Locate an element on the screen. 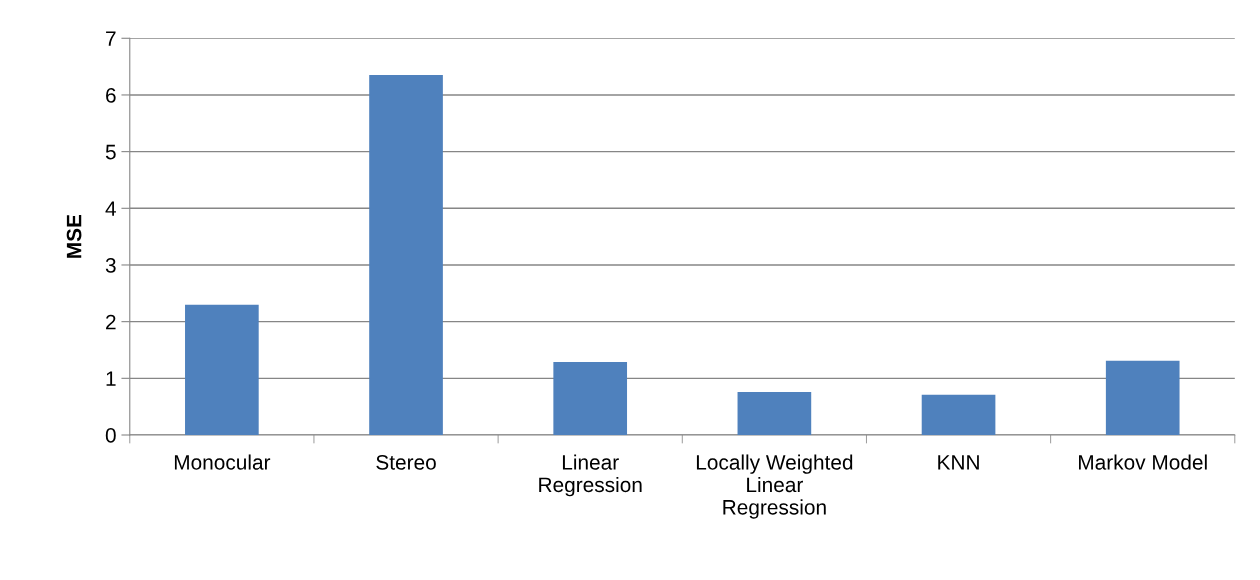  x-tick-label: Markov Model is located at coordinates (1143, 462).